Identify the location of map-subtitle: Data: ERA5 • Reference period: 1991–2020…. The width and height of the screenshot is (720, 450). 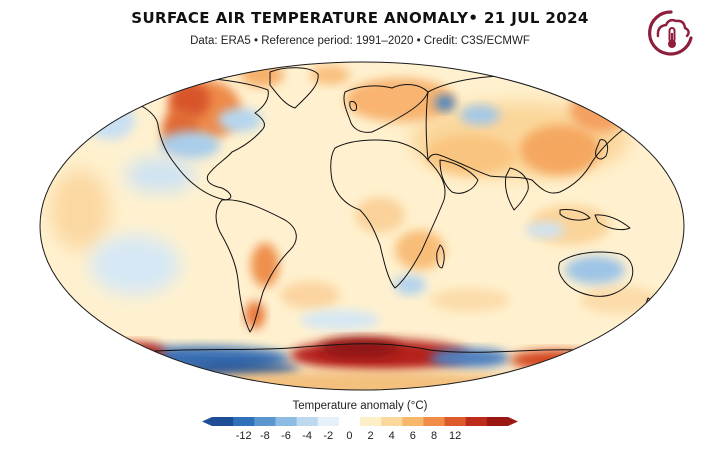
(360, 41).